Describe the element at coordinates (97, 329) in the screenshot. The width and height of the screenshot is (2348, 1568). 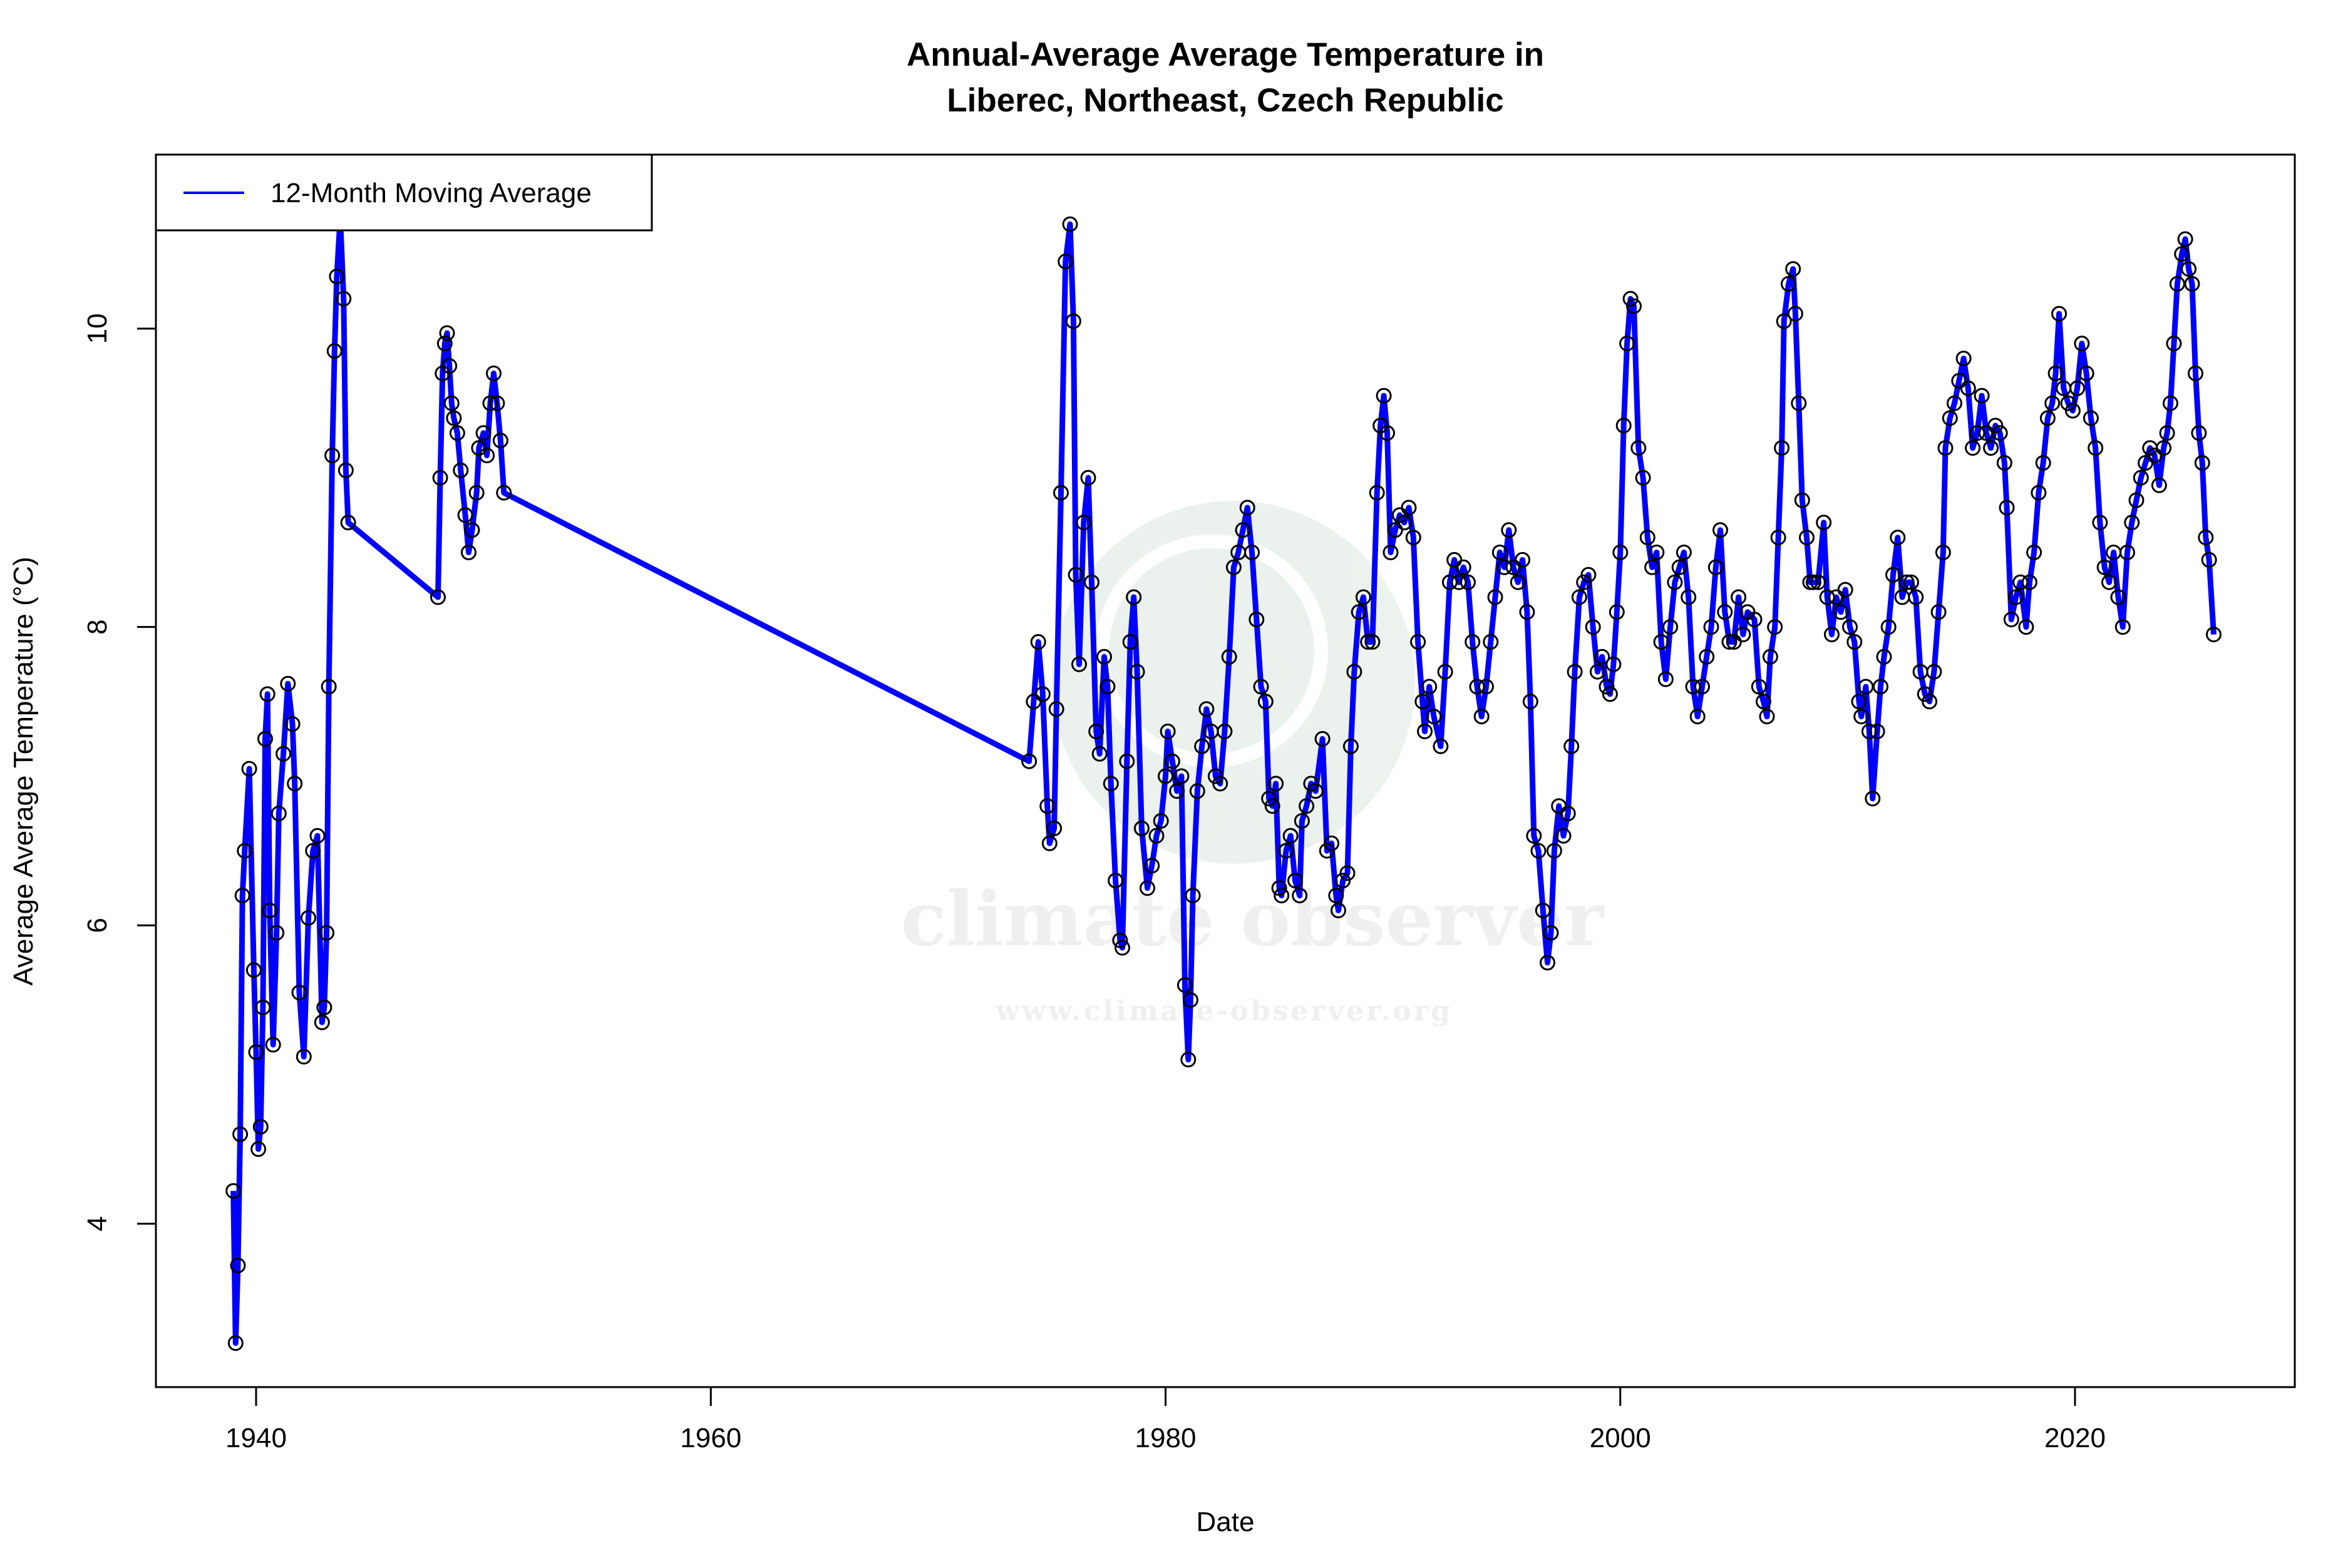
I see `y-tick-label: 10` at that location.